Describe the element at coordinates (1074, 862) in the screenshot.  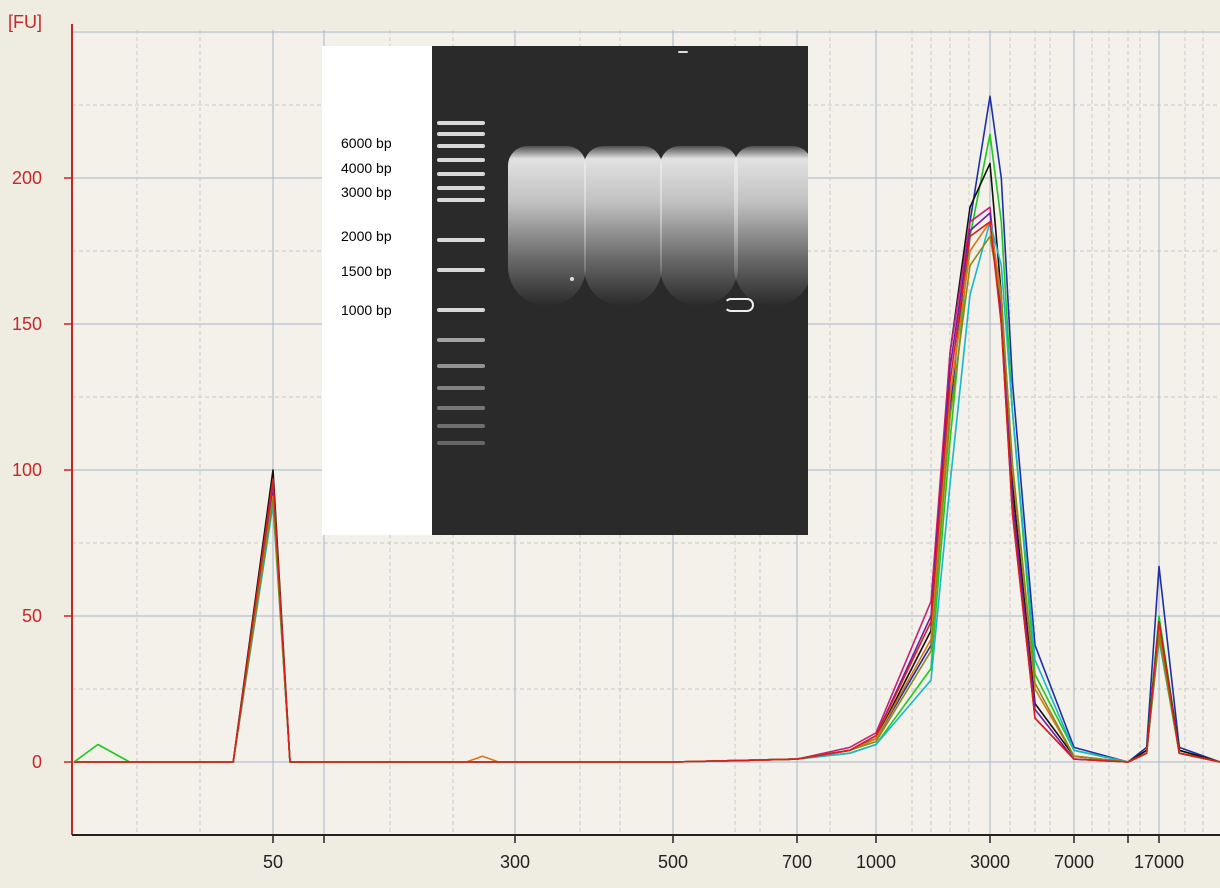
I see `x-tick-label: 7000` at that location.